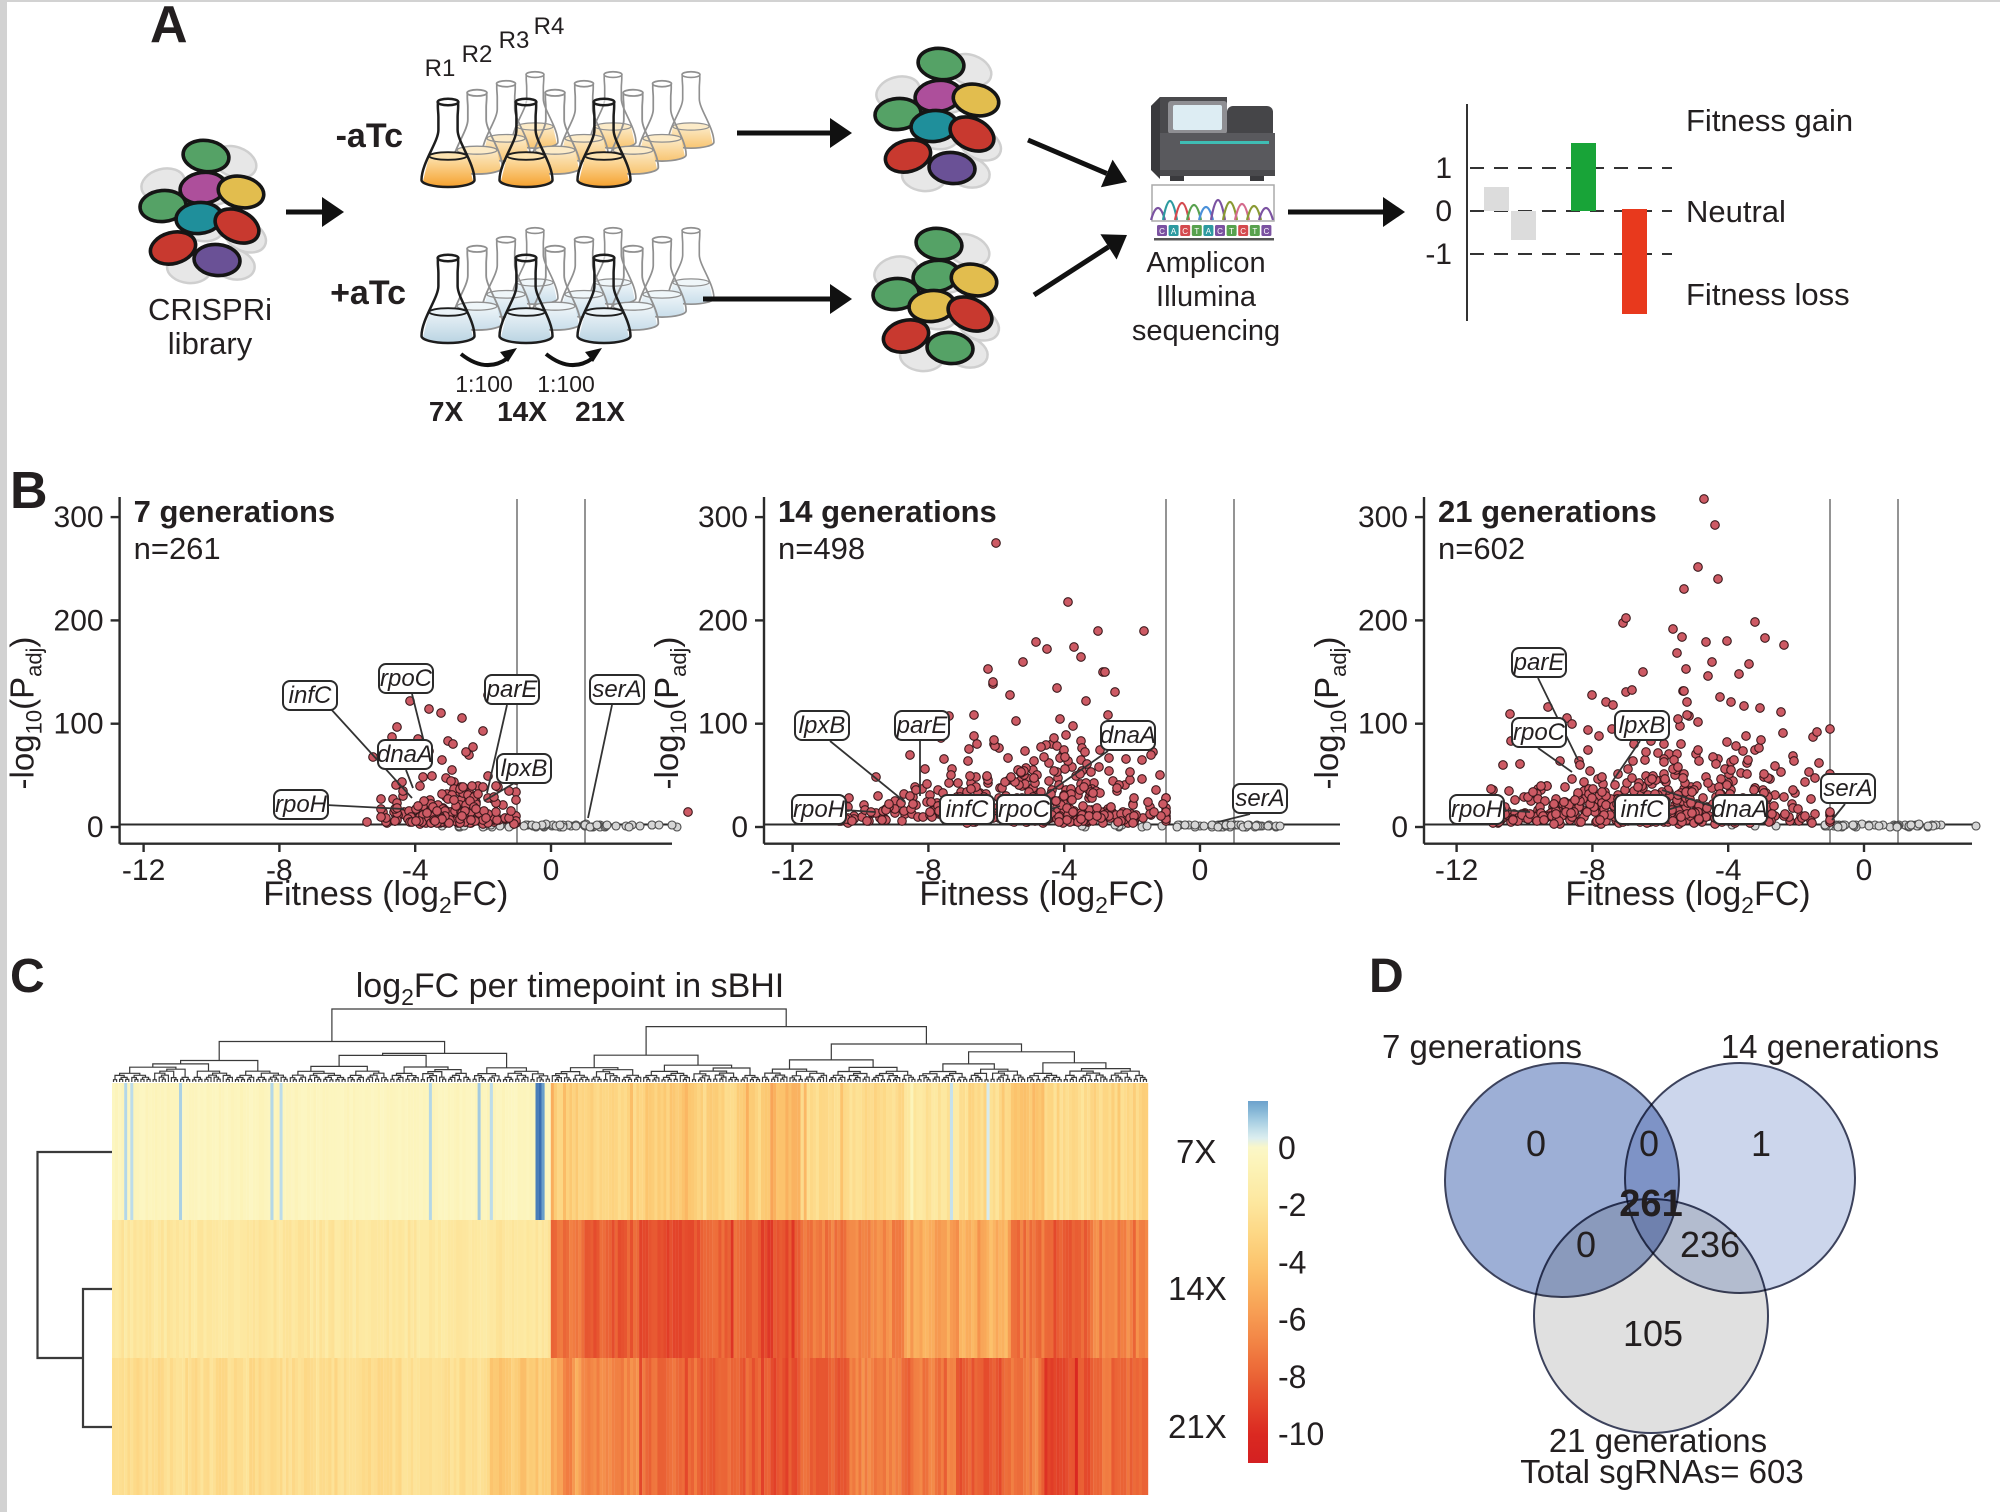 The height and width of the screenshot is (1512, 2000). What do you see at coordinates (522, 411) in the screenshot?
I see `svg-text: 14X` at bounding box center [522, 411].